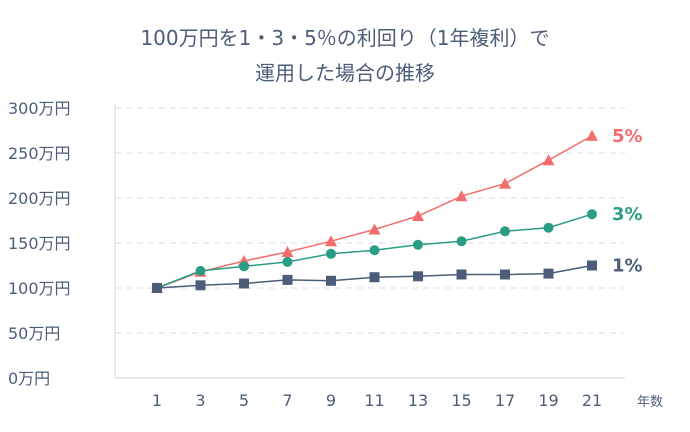 The image size is (690, 432). I want to click on x-tick-label: 1, so click(157, 400).